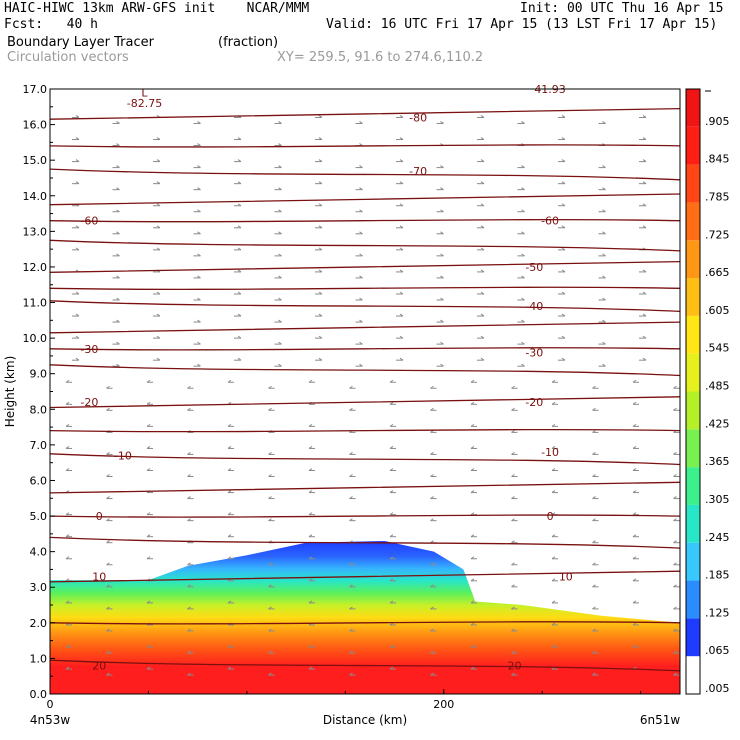 The image size is (740, 740). I want to click on xy-cross-section: XY= 259.5, 91.6 to 274.6,110.2, so click(380, 57).